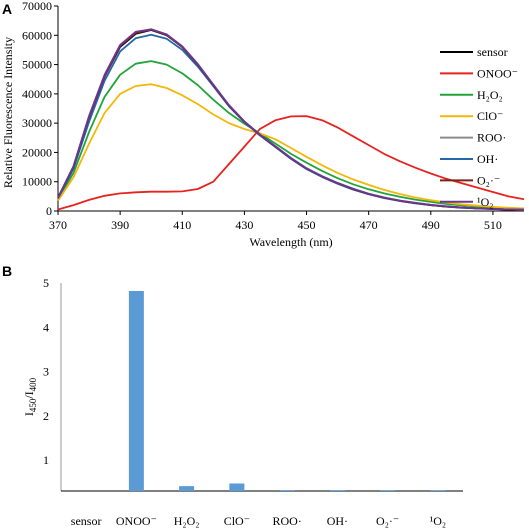  I want to click on spectra-y-tick-label: 40000, so click(37, 94).